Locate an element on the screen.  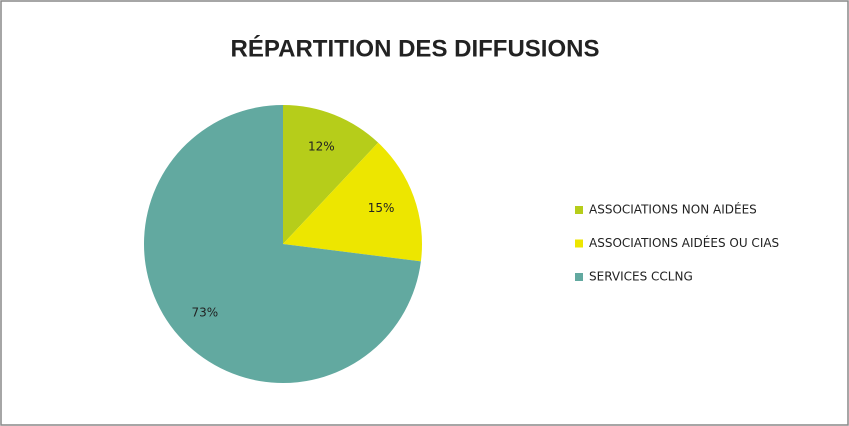
data-label: 15% is located at coordinates (381, 208).